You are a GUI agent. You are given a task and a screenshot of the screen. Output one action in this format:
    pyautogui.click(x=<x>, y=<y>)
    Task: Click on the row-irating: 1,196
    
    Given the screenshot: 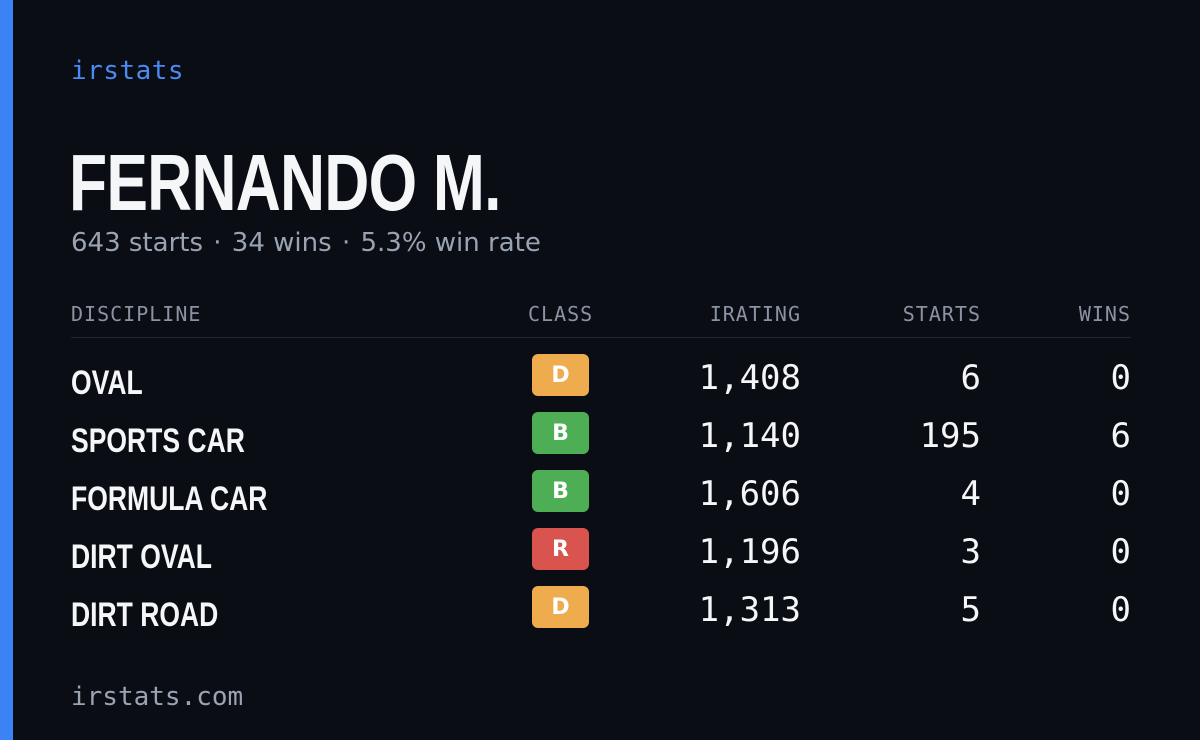 What is the action you would take?
    pyautogui.click(x=749, y=552)
    